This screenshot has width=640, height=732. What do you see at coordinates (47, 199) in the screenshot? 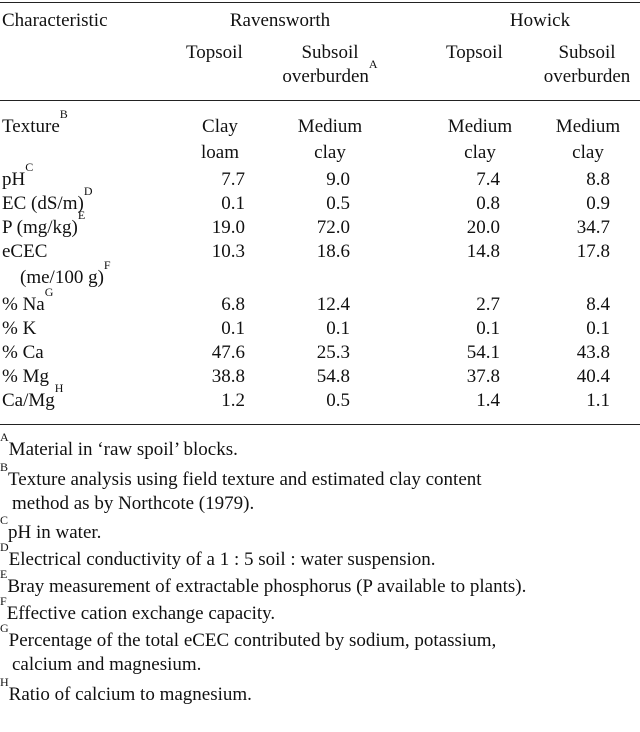
I see `row-label: EC (dS/m)D` at bounding box center [47, 199].